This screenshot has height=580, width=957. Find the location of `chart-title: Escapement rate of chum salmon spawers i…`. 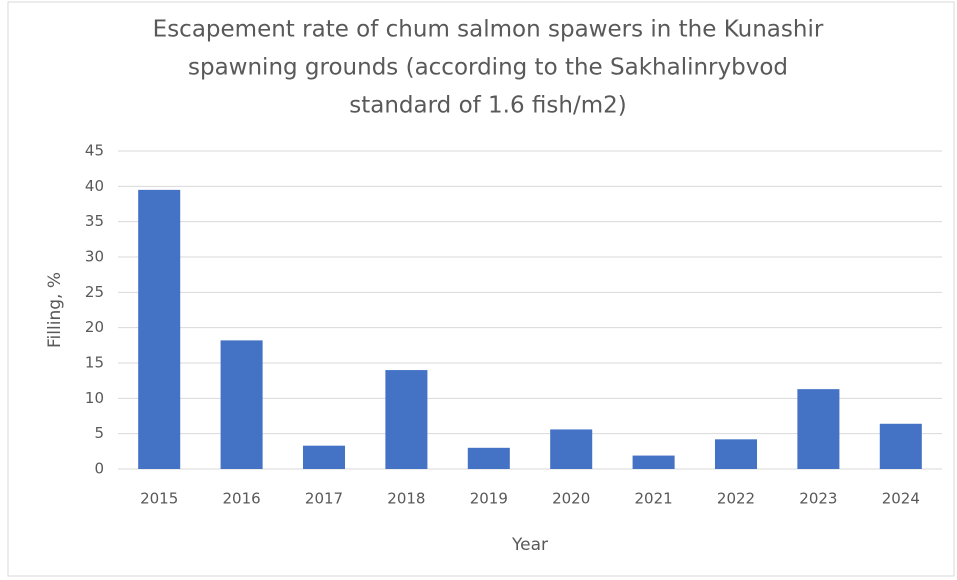

chart-title: Escapement rate of chum salmon spawers i… is located at coordinates (488, 30).